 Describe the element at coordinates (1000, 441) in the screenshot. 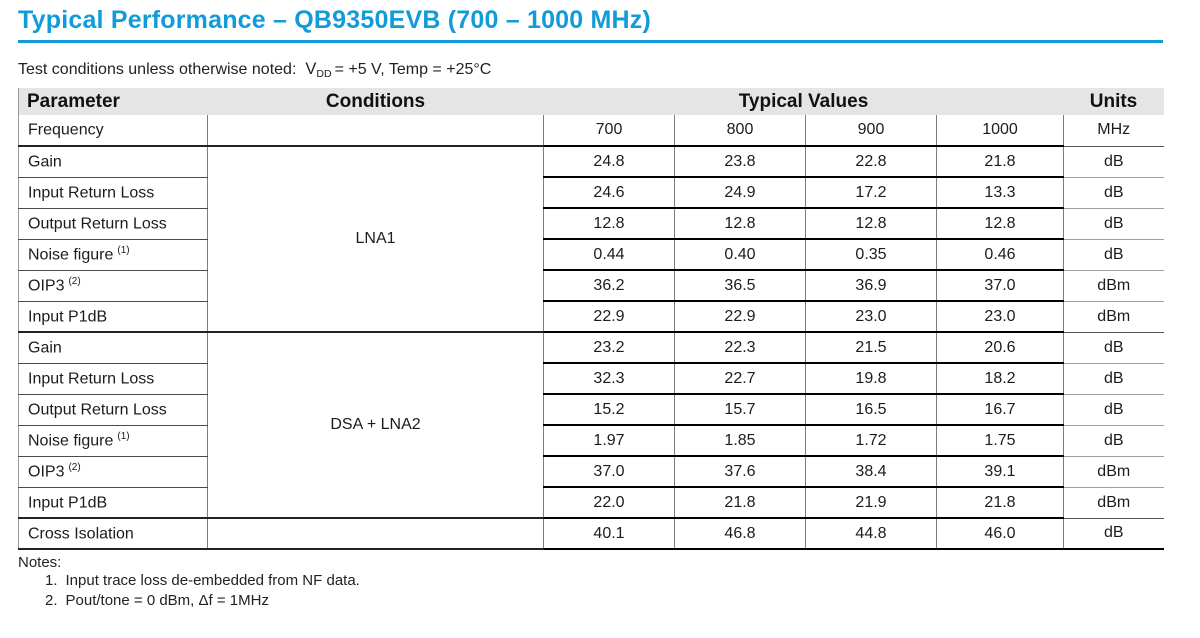

I see `value-cell: 1.75` at that location.